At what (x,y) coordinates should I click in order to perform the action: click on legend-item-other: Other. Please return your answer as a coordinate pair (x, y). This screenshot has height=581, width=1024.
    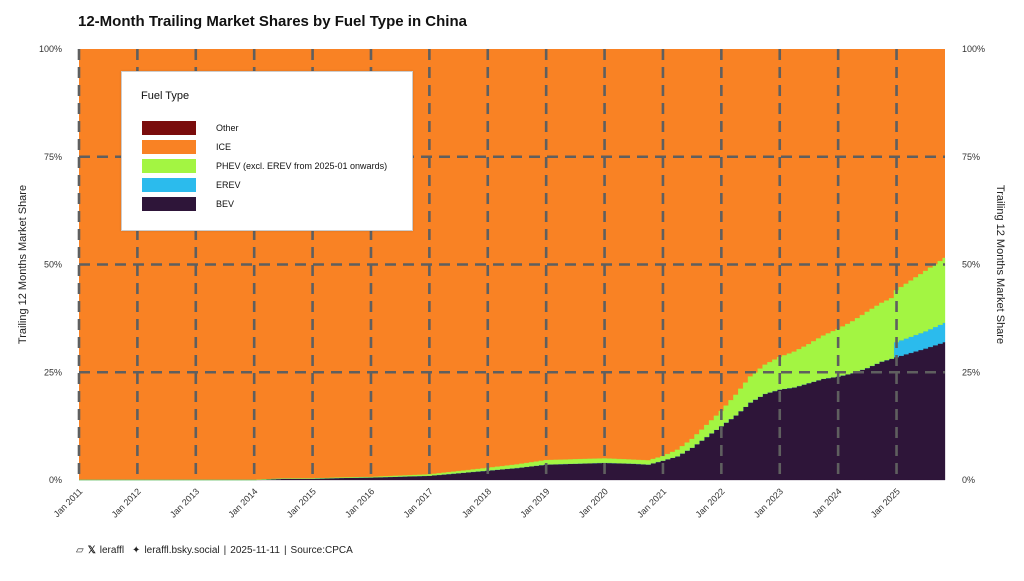
    Looking at the image, I should click on (190, 128).